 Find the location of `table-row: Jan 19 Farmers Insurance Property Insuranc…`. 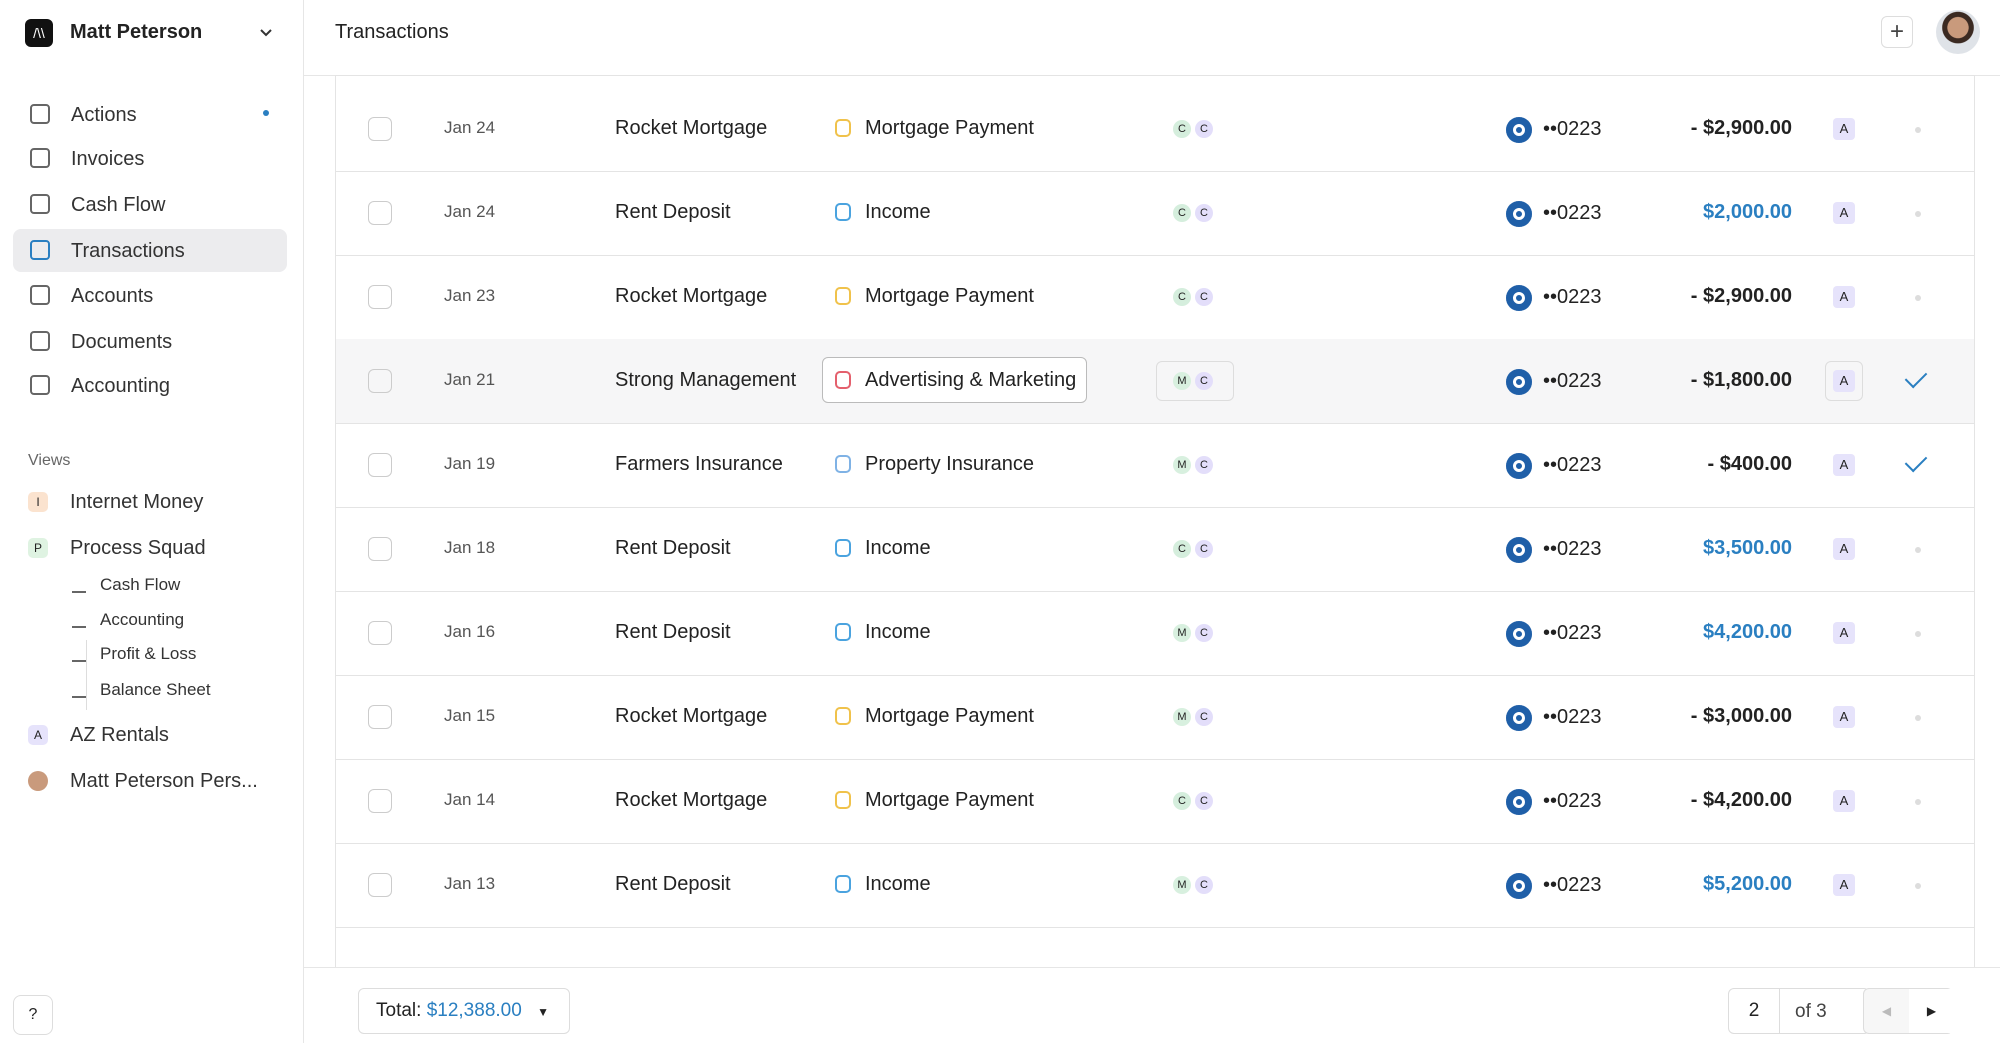

table-row: Jan 19 Farmers Insurance Property Insuranc… is located at coordinates (1155, 465).